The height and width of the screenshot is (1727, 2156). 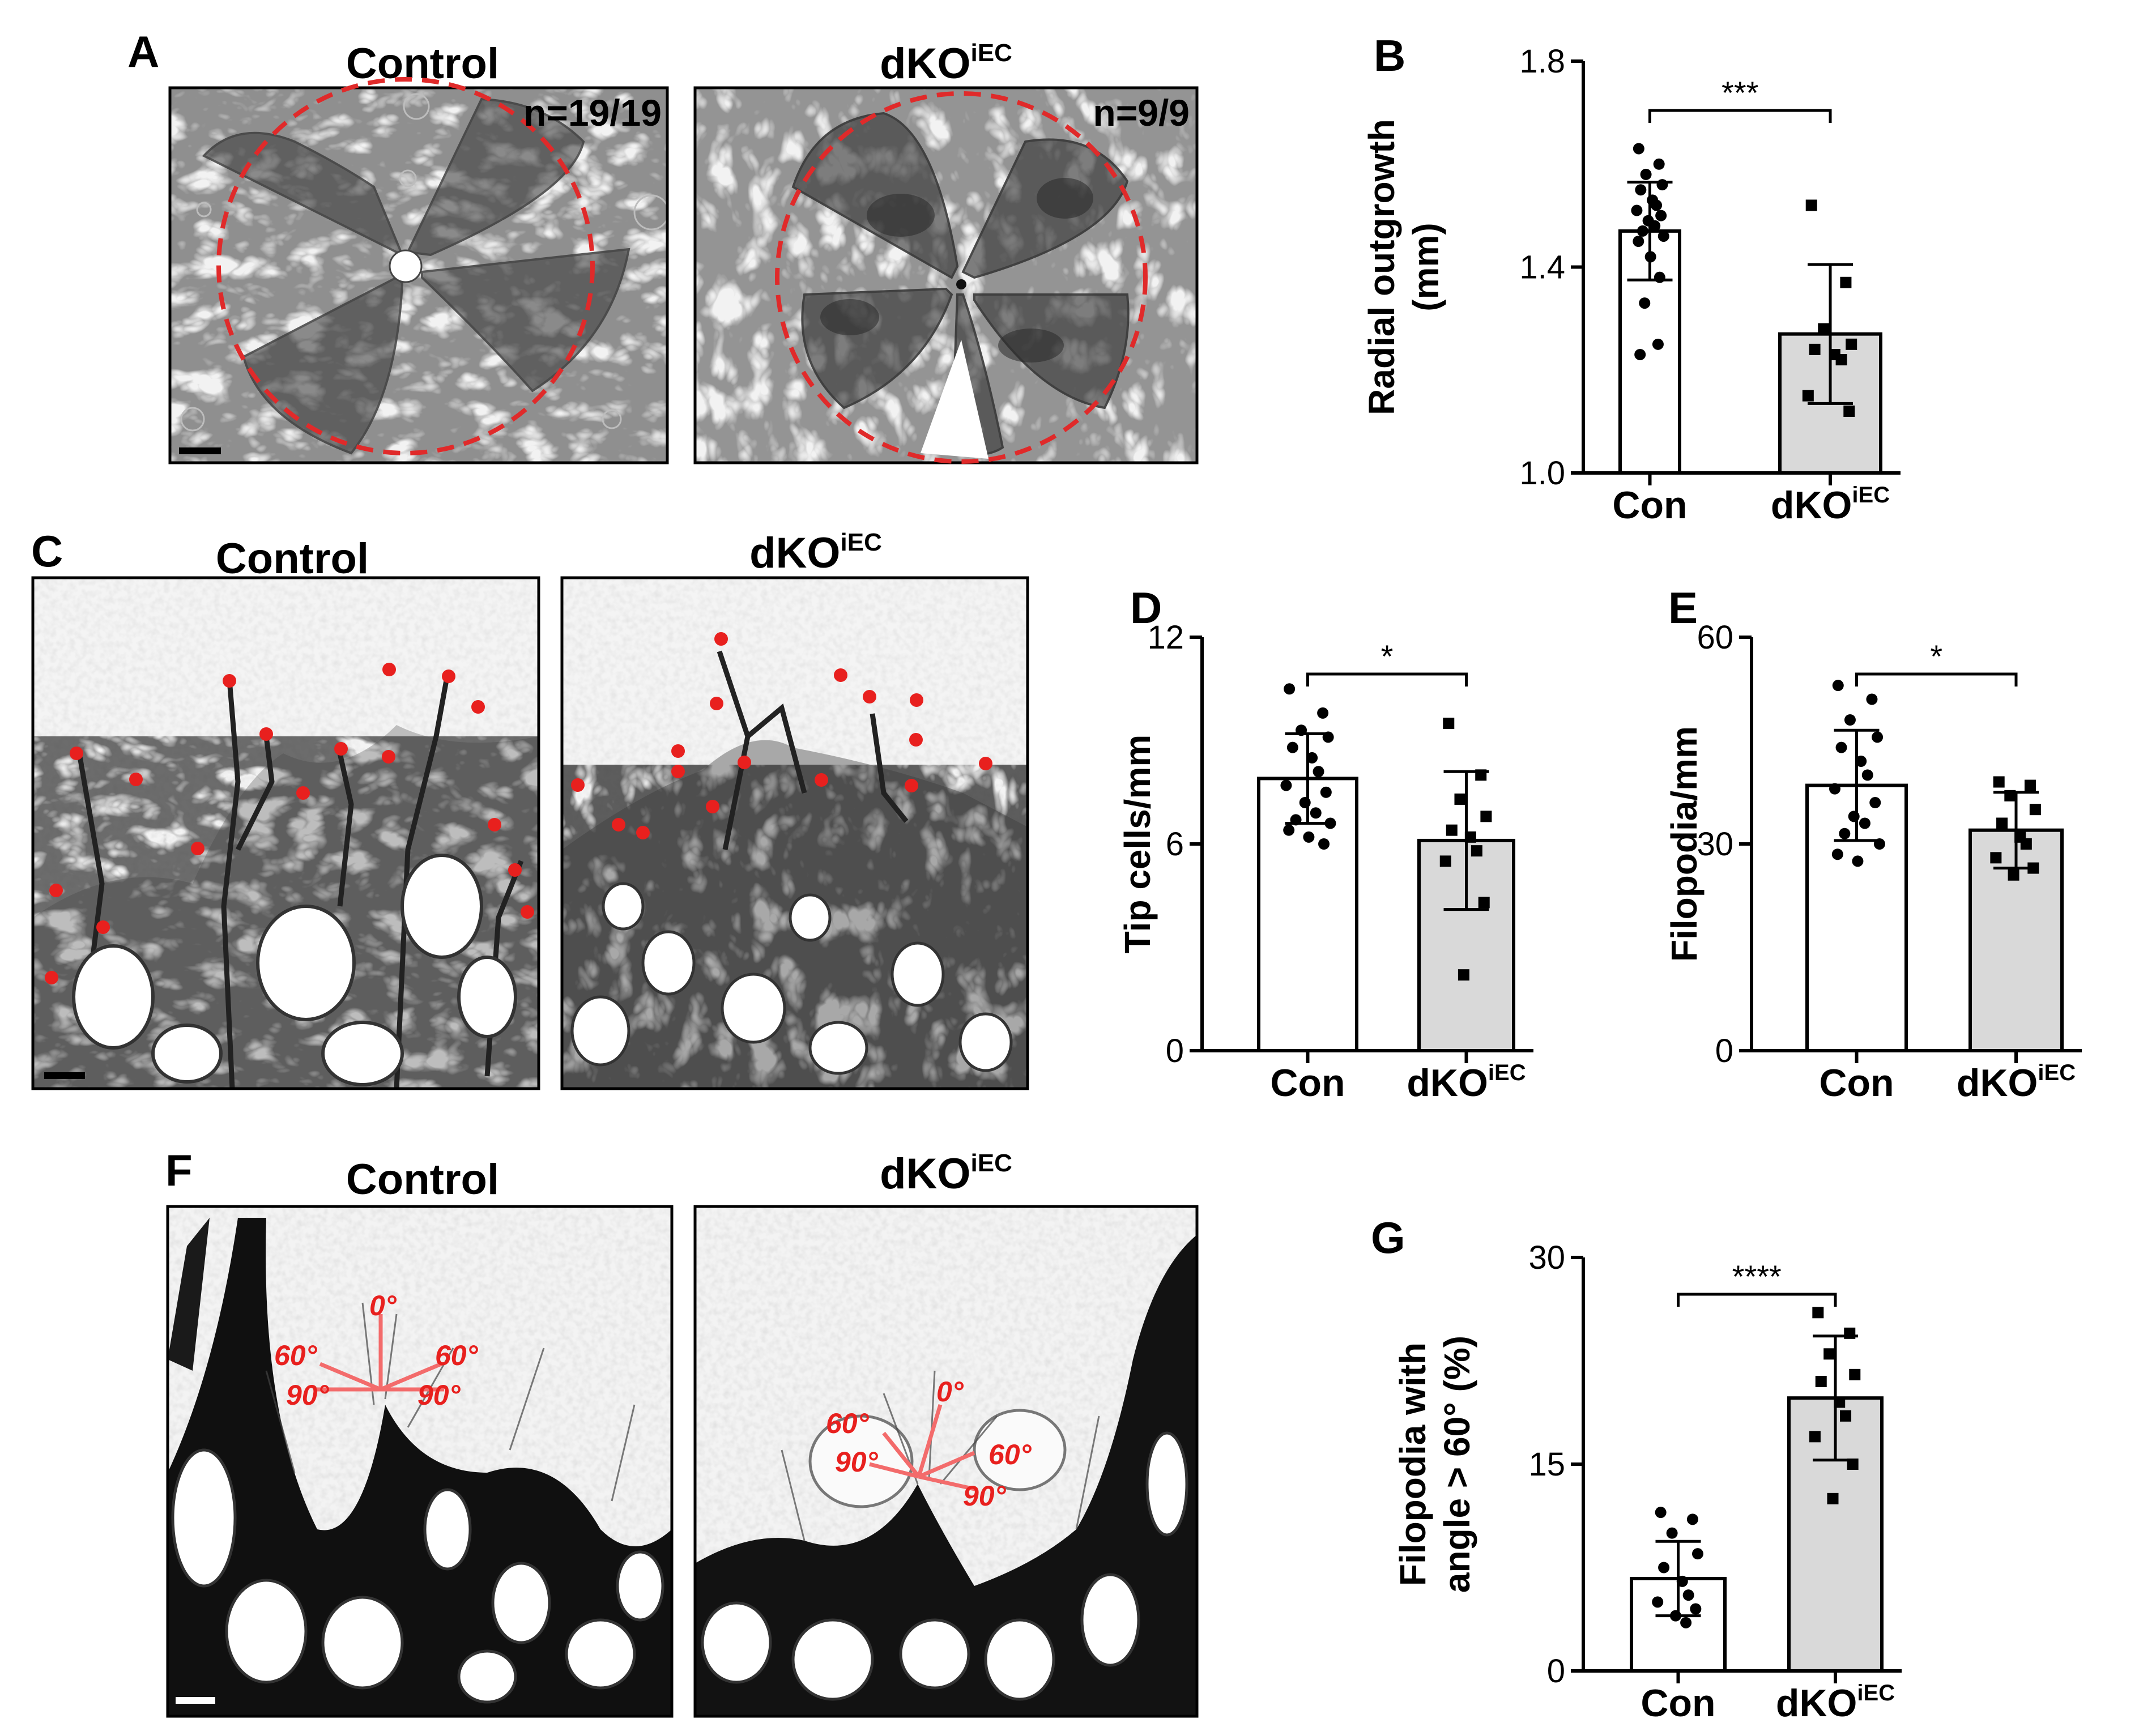 I want to click on panel-f-dko-angle-0: 0°, so click(x=950, y=1392).